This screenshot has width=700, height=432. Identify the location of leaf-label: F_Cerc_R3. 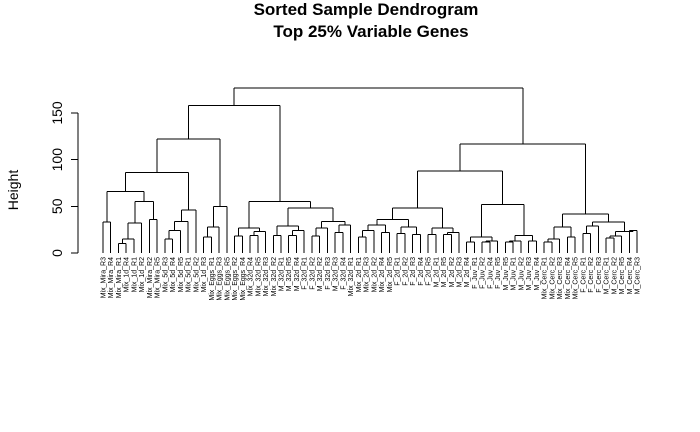
(599, 275).